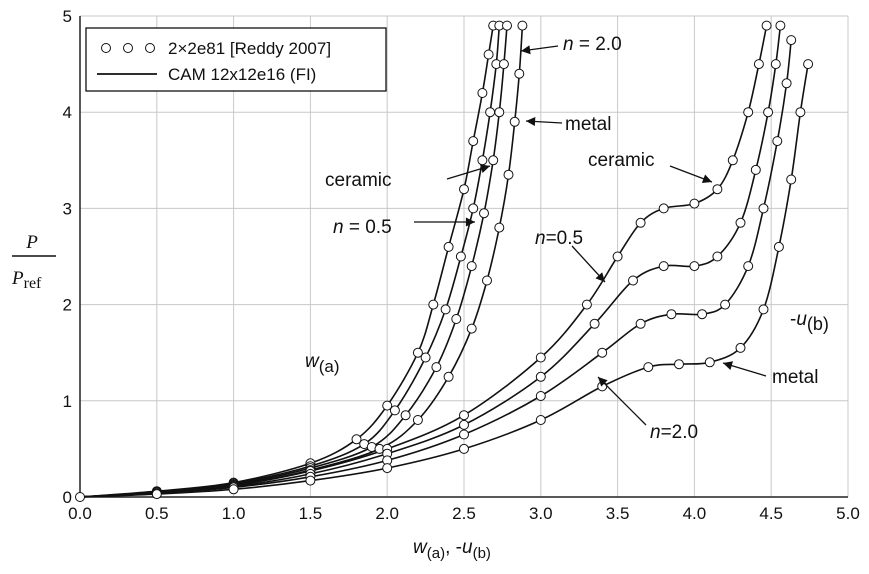 This screenshot has height=574, width=869. I want to click on y-axis-label-numerator: P, so click(31, 242).